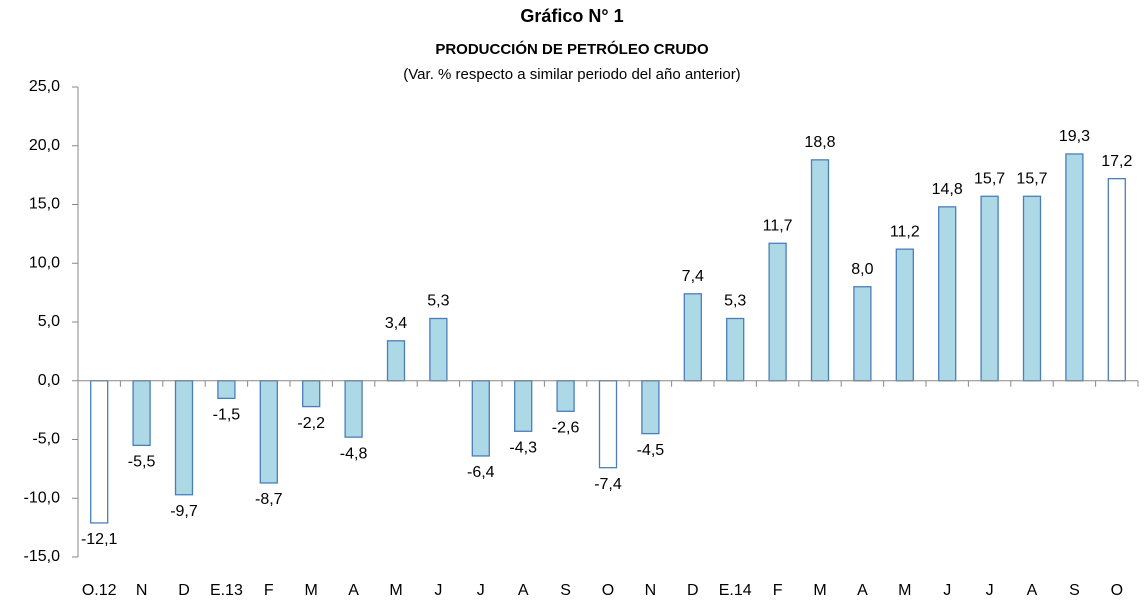 This screenshot has width=1145, height=605. What do you see at coordinates (523, 447) in the screenshot?
I see `value-label: -4,3` at bounding box center [523, 447].